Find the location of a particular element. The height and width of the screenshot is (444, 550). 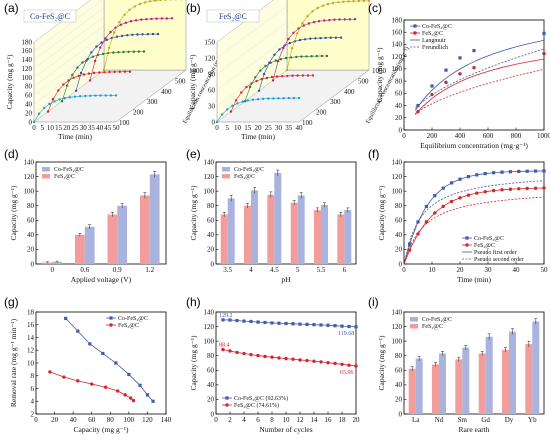

x-tick-label: 0 is located at coordinates (404, 270).